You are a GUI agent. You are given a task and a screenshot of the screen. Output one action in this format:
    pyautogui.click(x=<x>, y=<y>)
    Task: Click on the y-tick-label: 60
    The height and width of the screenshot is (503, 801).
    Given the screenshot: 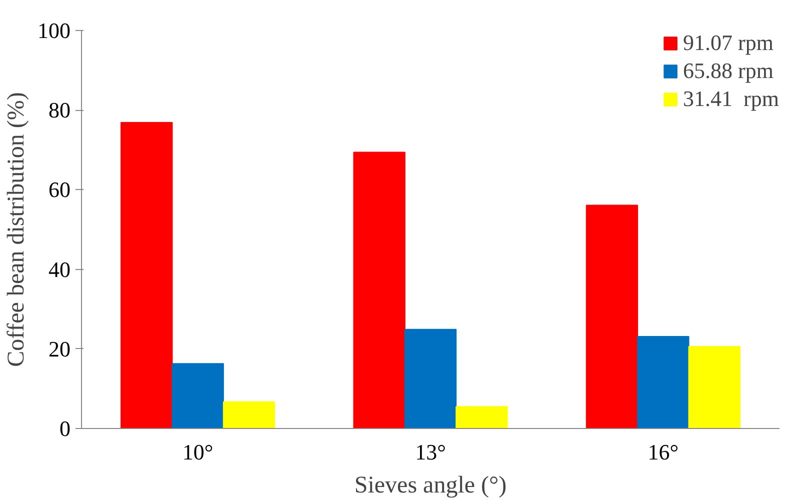 What is the action you would take?
    pyautogui.click(x=59, y=189)
    